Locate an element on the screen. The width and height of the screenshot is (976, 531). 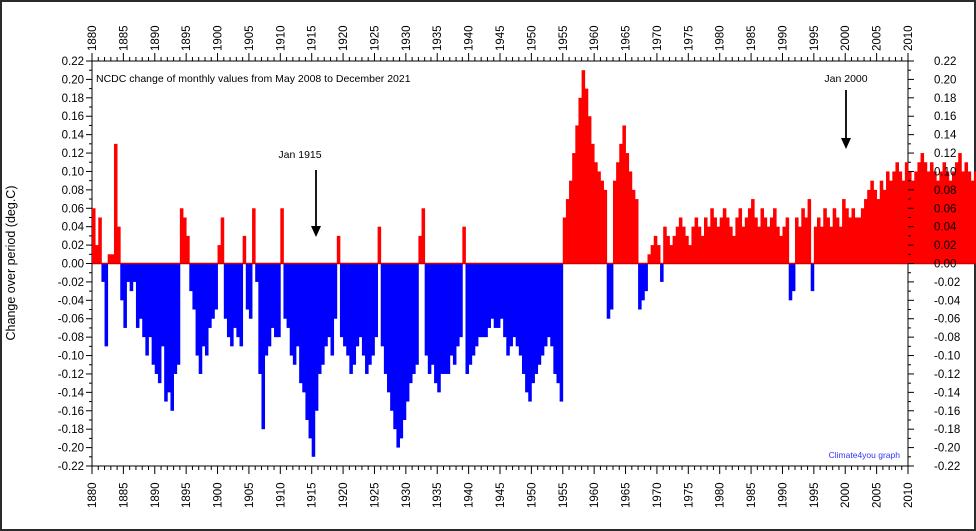
x-tick-label-top: 1965 is located at coordinates (627, 38).